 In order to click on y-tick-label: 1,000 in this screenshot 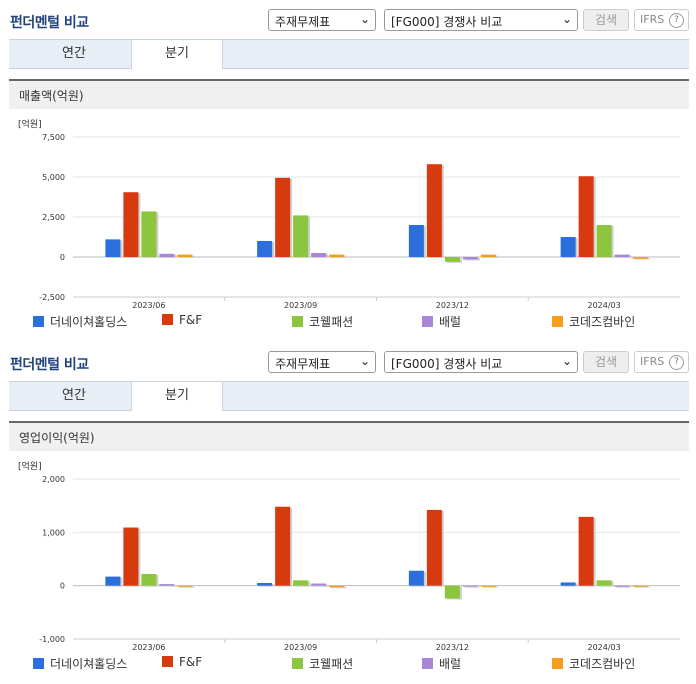, I will do `click(53, 532)`.